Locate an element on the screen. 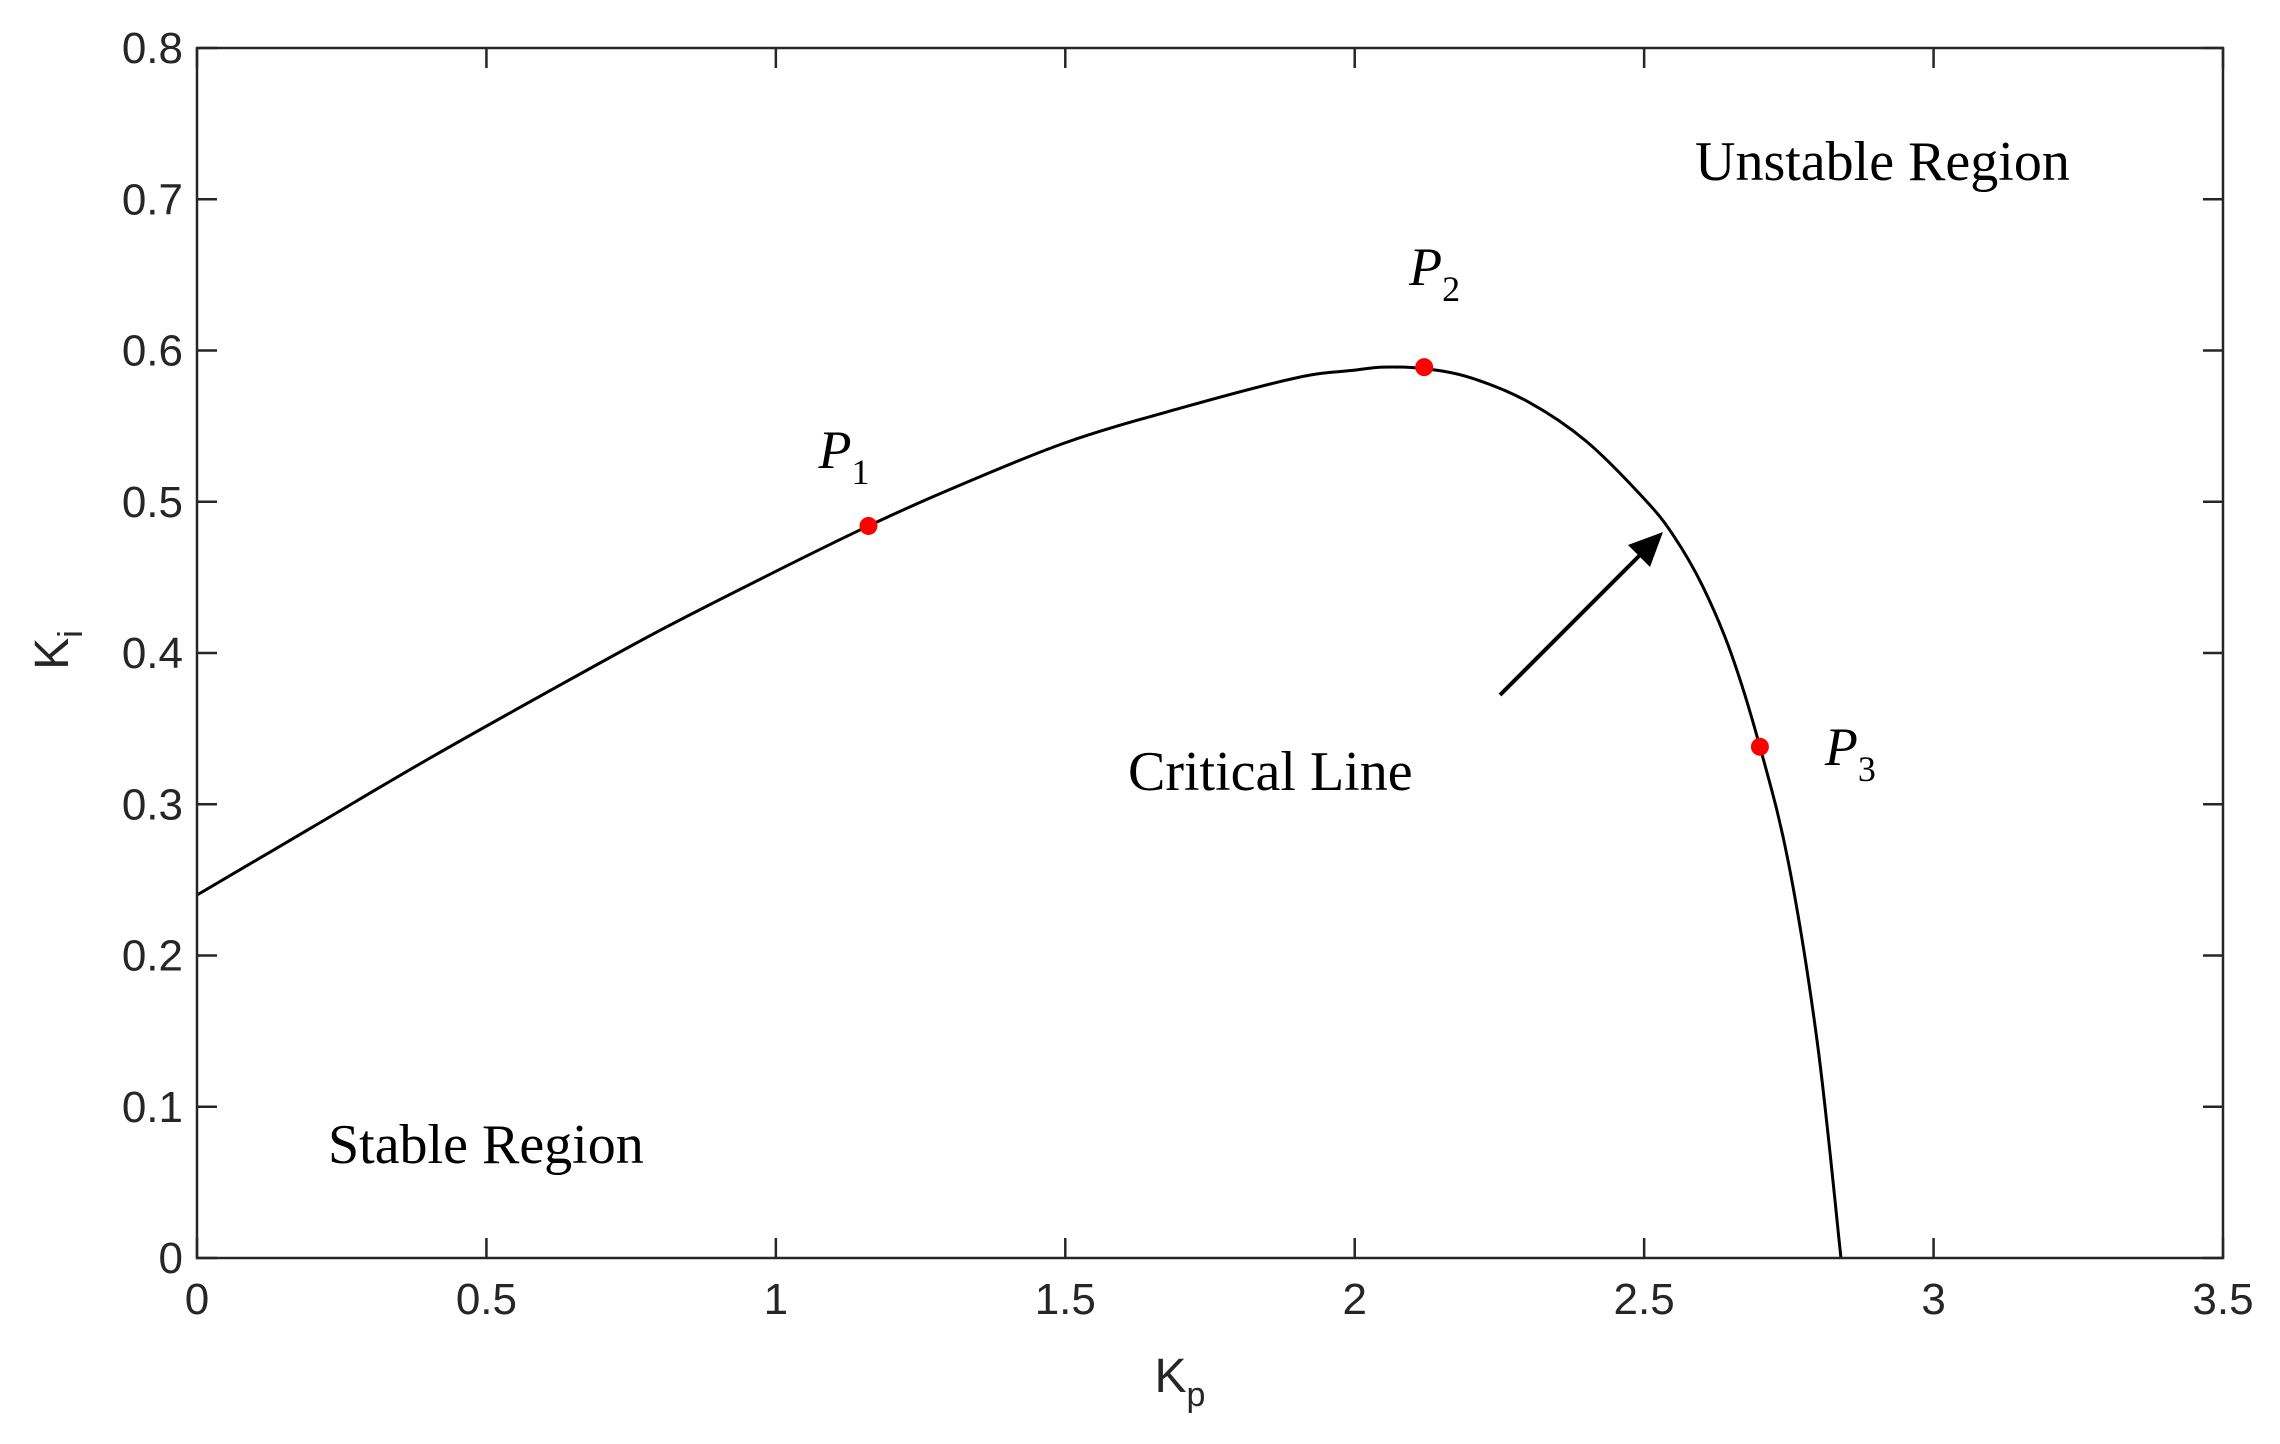 The image size is (2280, 1444). y-tick-label: 0.4 is located at coordinates (152, 653).